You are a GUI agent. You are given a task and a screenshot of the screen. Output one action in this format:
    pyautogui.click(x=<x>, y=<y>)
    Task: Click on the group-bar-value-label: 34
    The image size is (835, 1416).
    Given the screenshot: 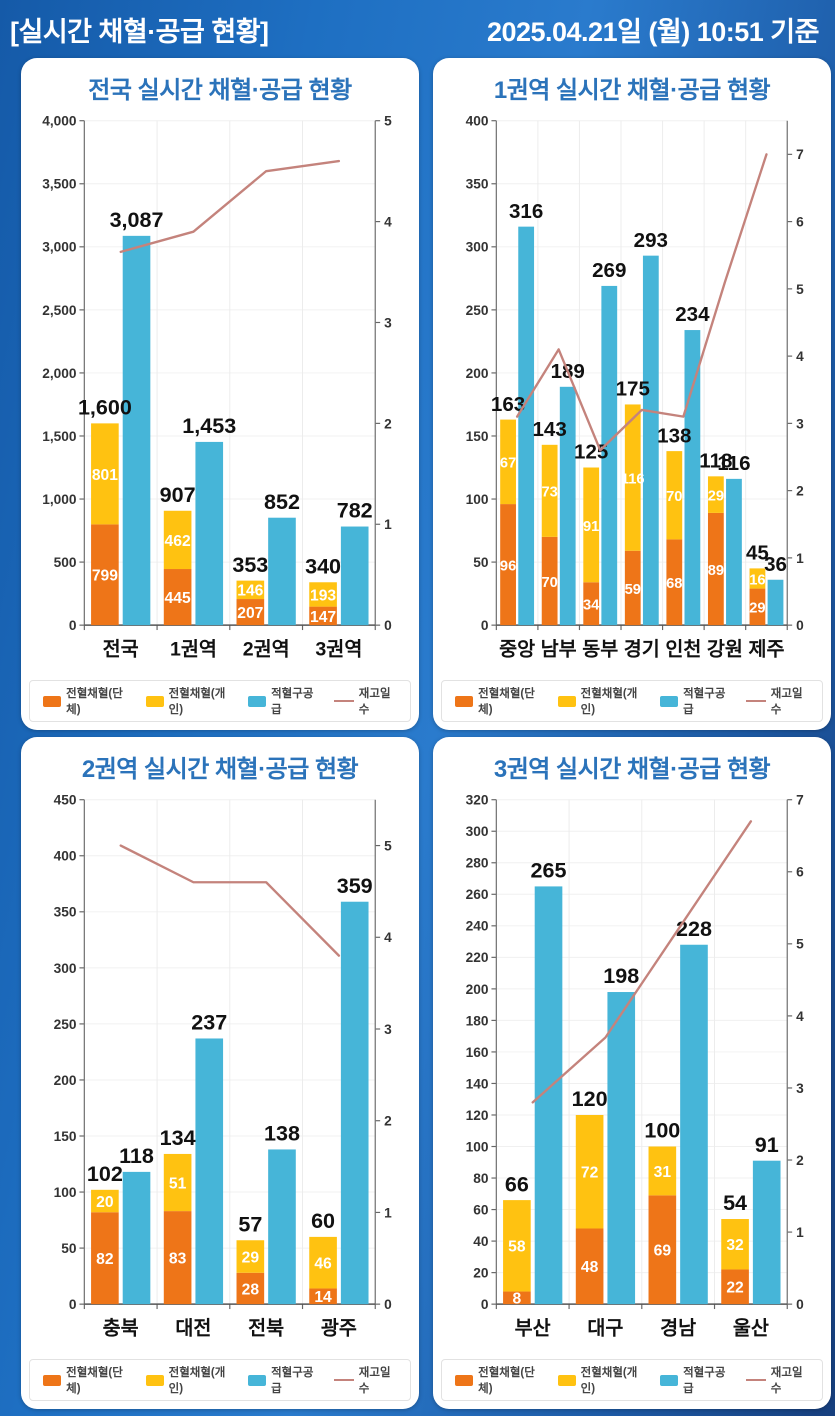 What is the action you would take?
    pyautogui.click(x=591, y=606)
    